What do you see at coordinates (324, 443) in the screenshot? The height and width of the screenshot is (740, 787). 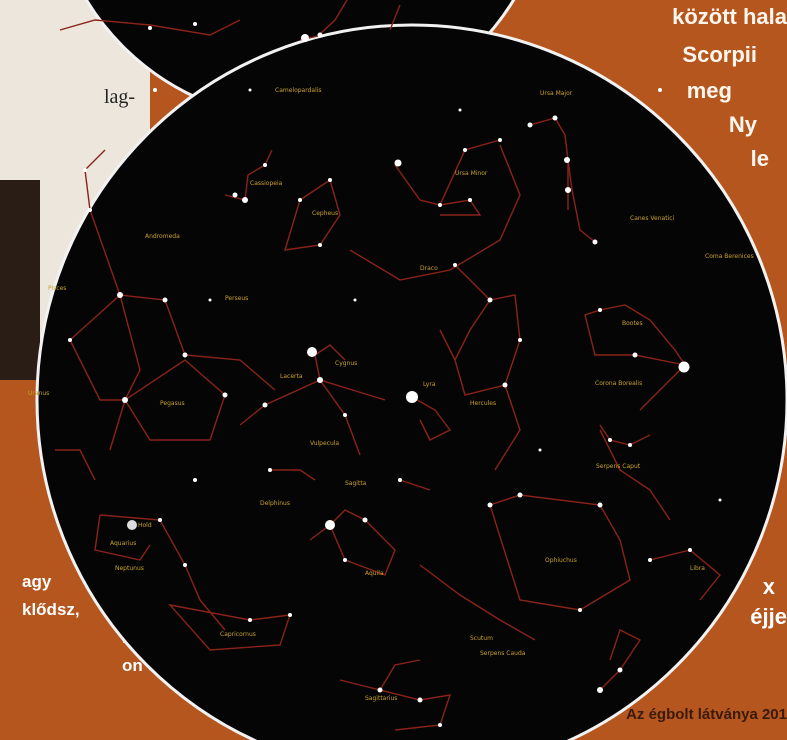 I see `svg-text: Vulpecula` at bounding box center [324, 443].